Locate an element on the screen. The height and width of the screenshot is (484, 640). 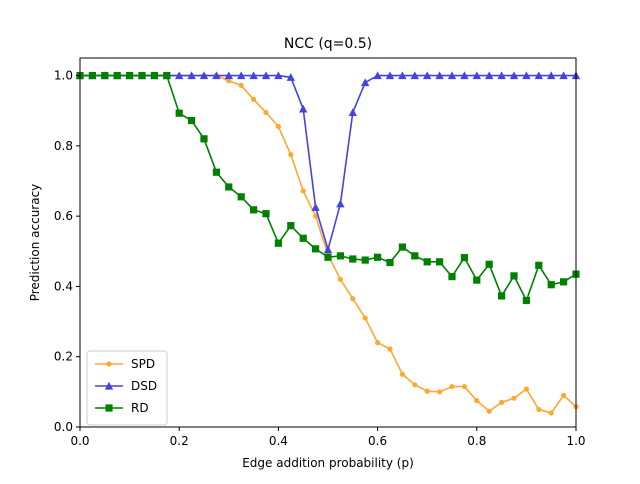
legend-label-dsd: DSD is located at coordinates (144, 386).